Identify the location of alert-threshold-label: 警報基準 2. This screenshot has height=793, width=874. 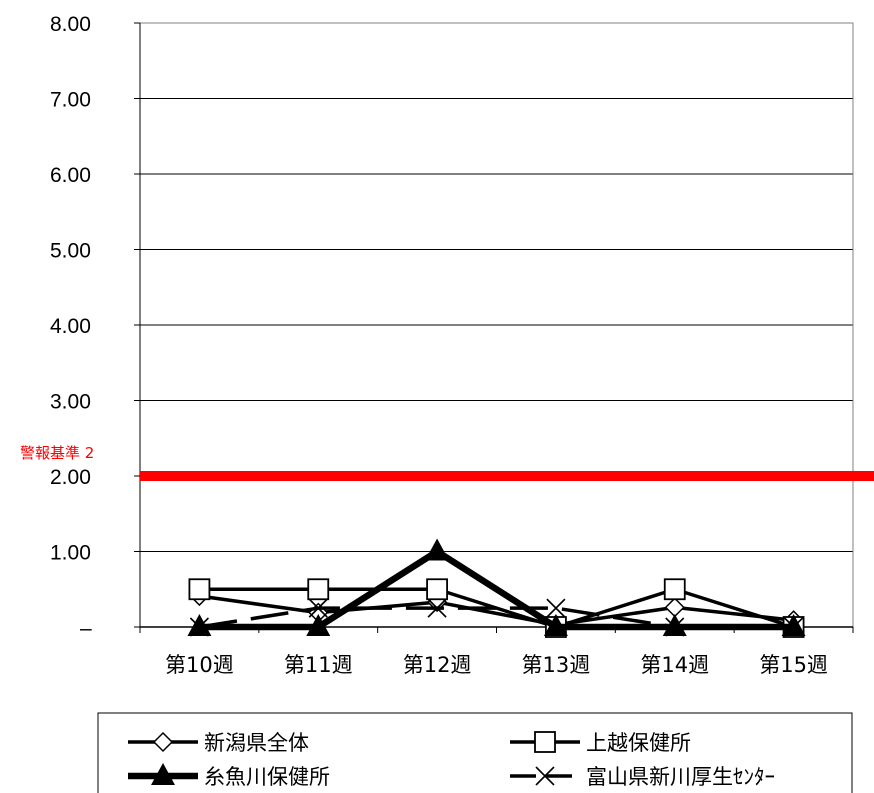
(57, 453).